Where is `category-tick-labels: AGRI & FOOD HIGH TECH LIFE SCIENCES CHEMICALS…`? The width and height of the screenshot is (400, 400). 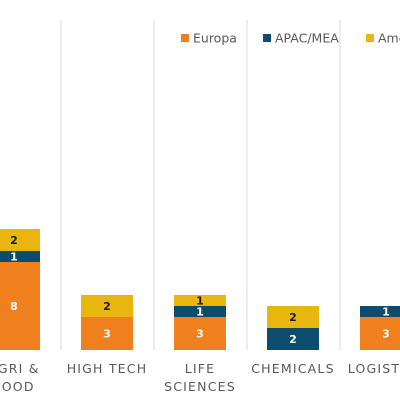
category-tick-labels: AGRI & FOOD HIGH TECH LIFE SCIENCES CHEMICALS… is located at coordinates (200, 377).